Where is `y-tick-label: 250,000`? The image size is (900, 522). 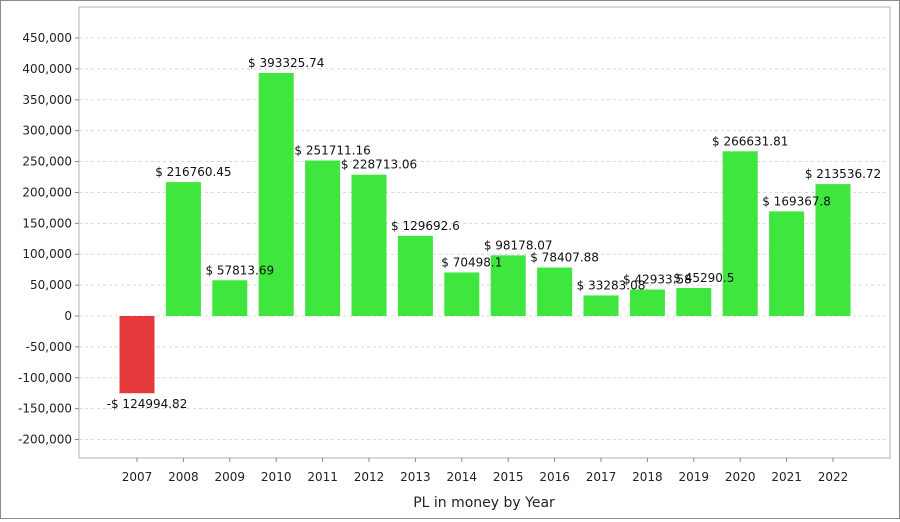
y-tick-label: 250,000 is located at coordinates (47, 162).